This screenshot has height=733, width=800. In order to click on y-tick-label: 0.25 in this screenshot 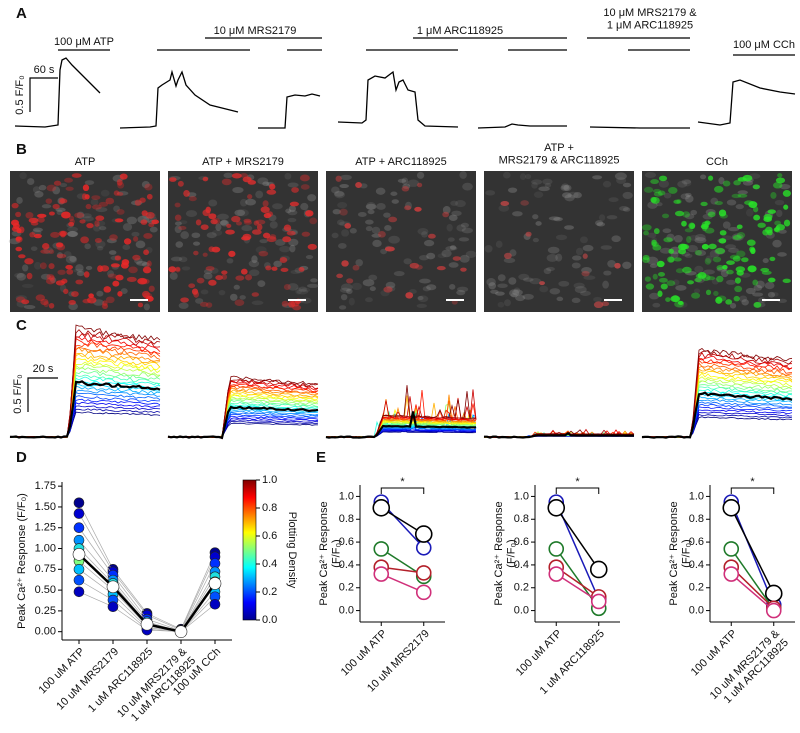, I will do `click(45, 611)`.